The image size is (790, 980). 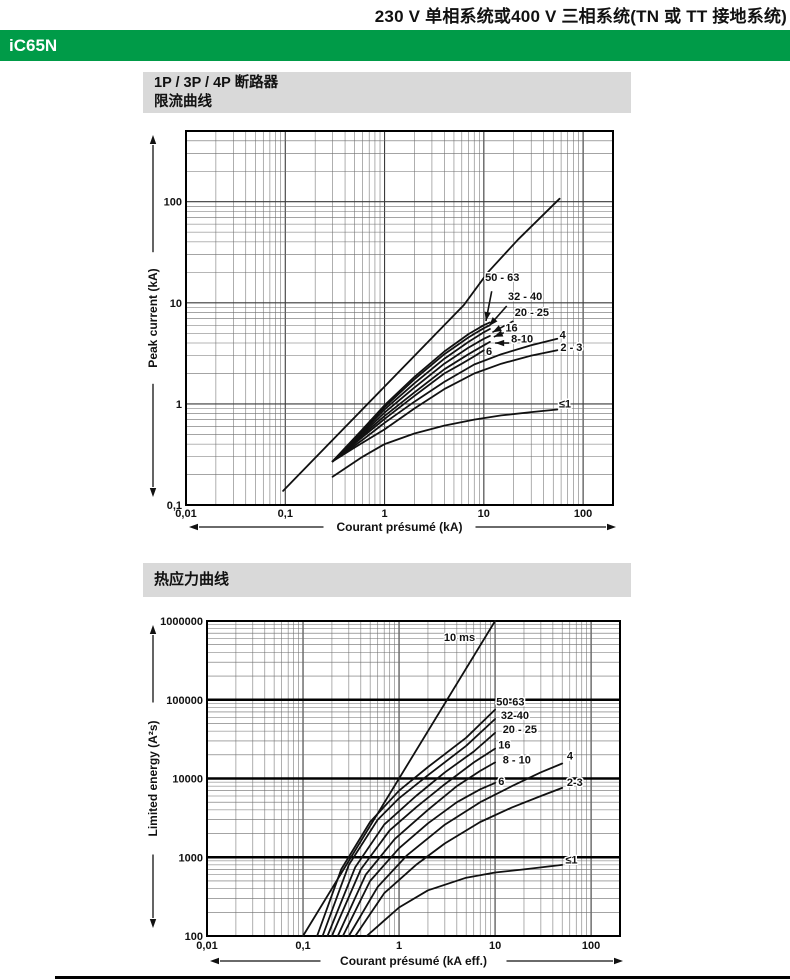 I want to click on section-header-thermal-stress: 热应力曲线, so click(x=387, y=580).